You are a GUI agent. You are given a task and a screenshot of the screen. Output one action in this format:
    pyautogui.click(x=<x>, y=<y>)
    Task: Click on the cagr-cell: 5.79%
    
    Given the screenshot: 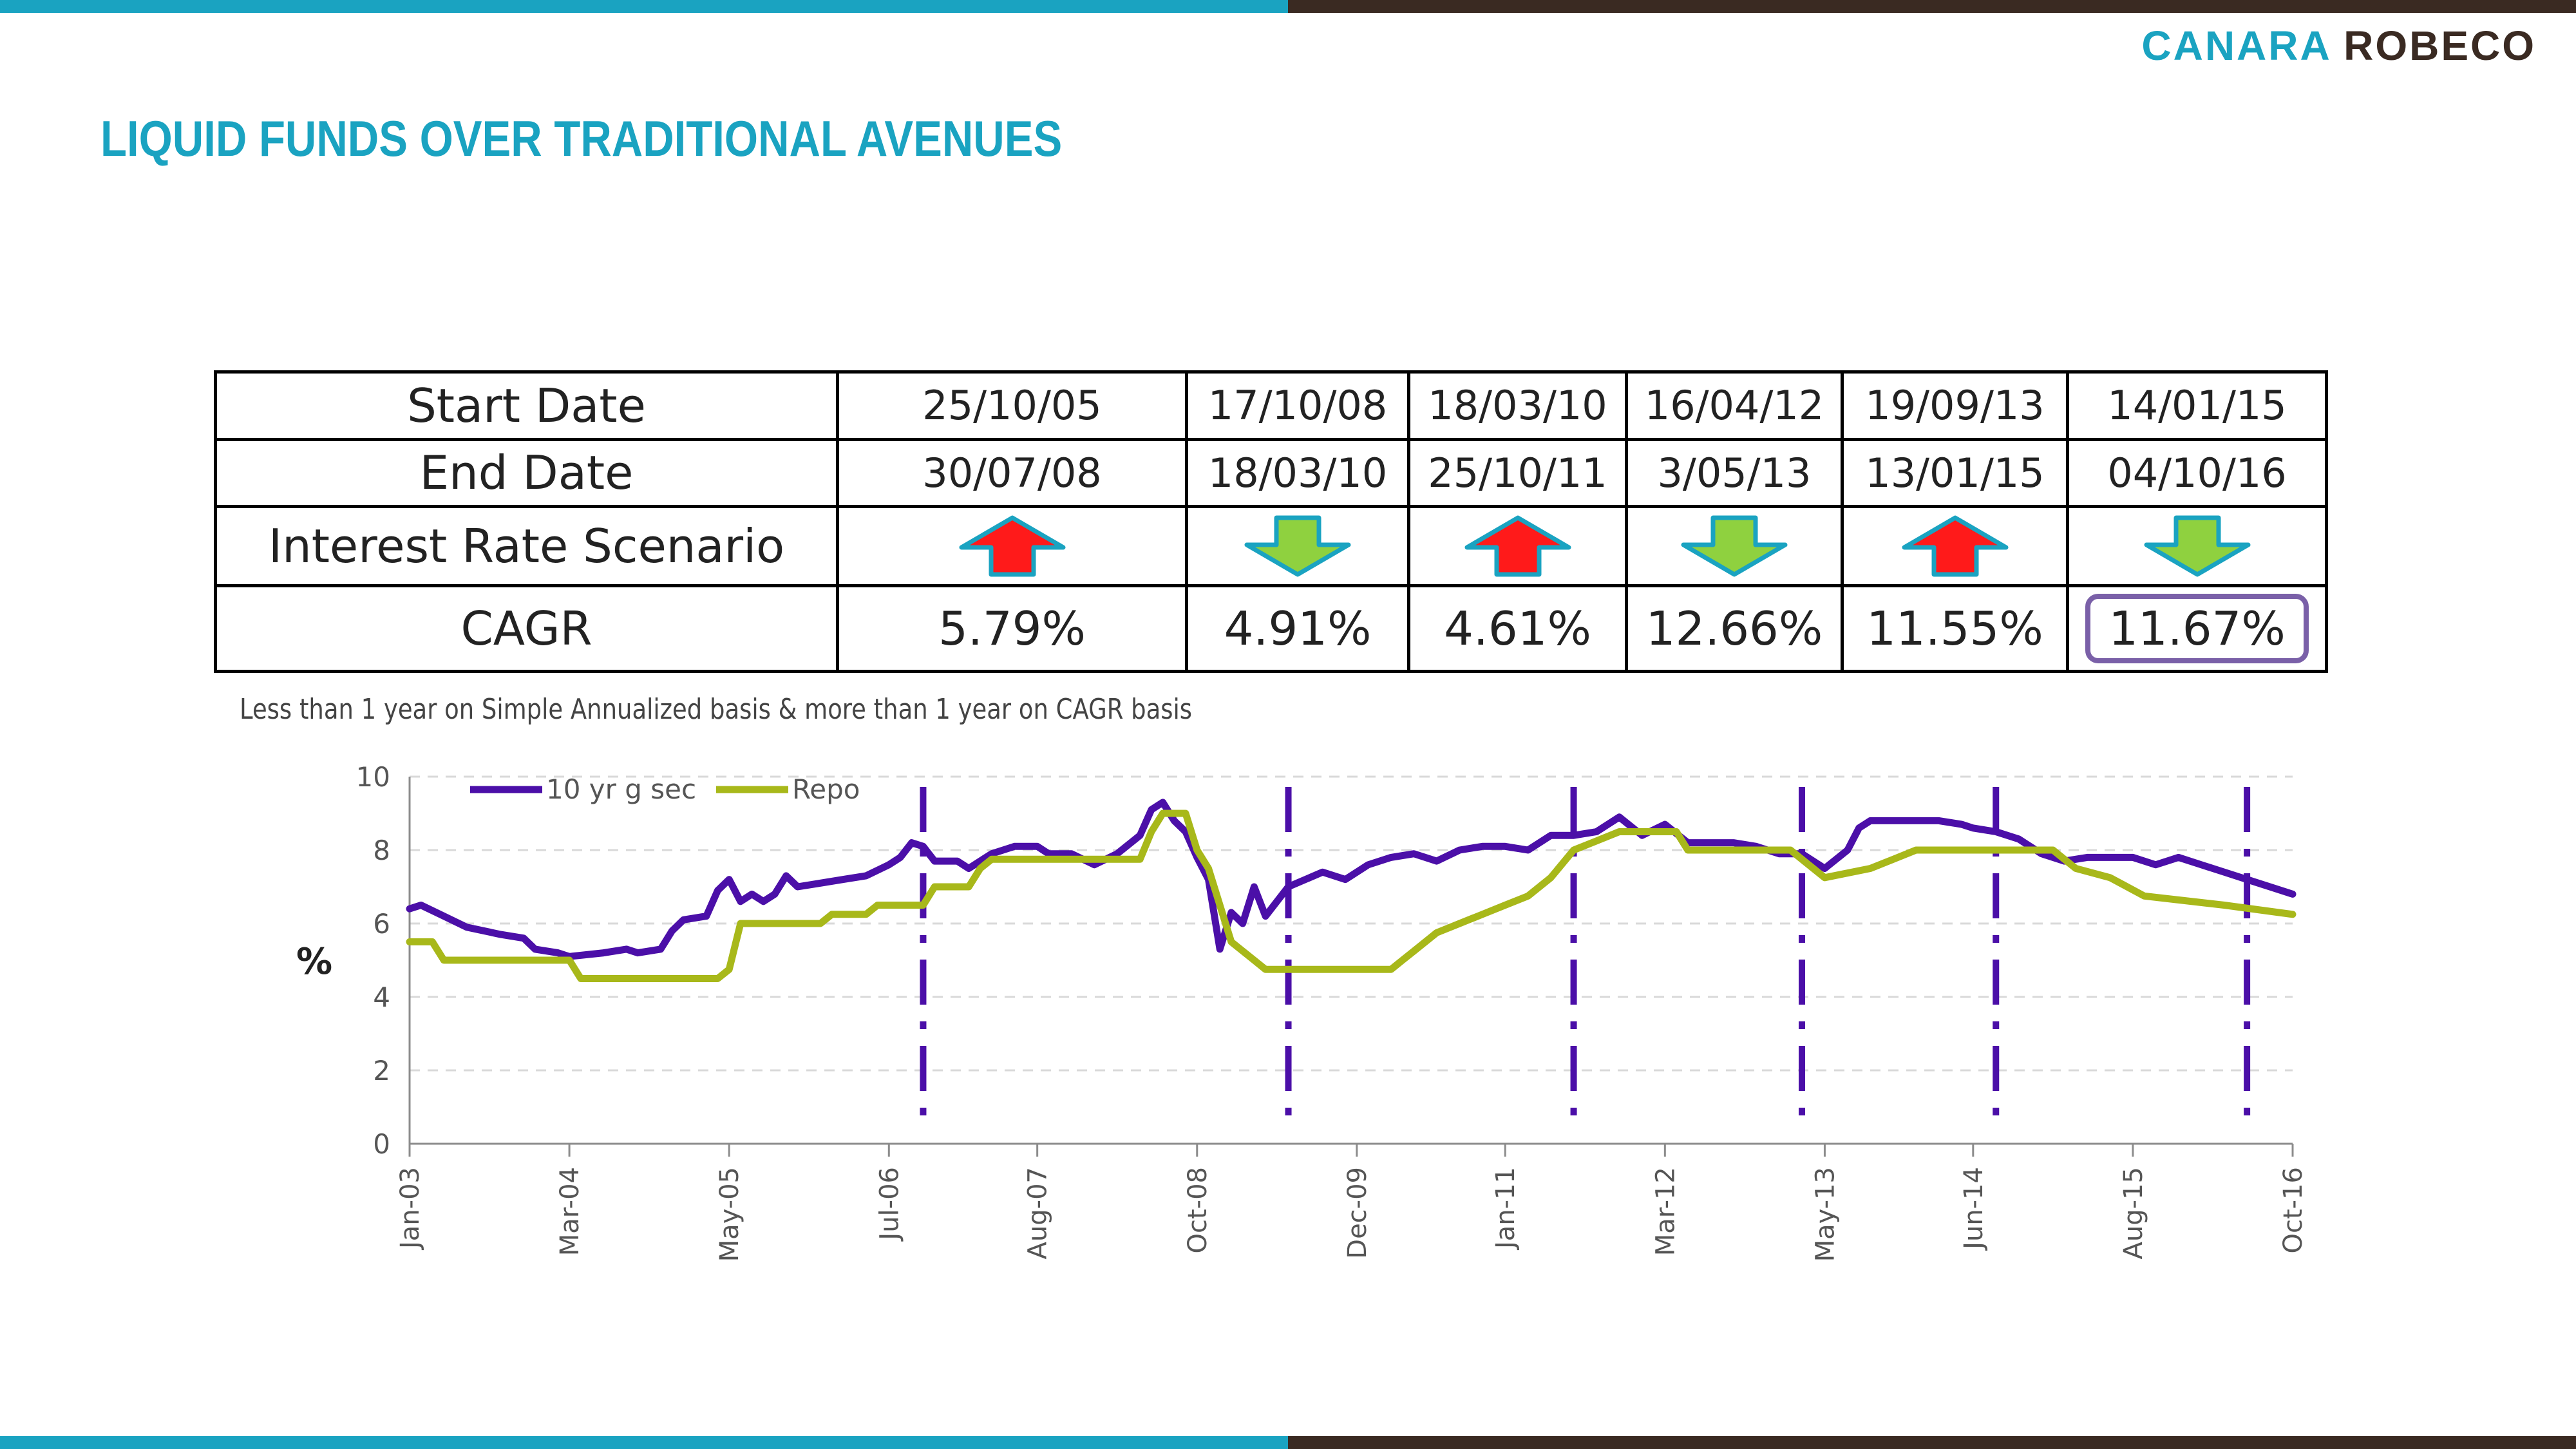 What is the action you would take?
    pyautogui.click(x=1012, y=628)
    